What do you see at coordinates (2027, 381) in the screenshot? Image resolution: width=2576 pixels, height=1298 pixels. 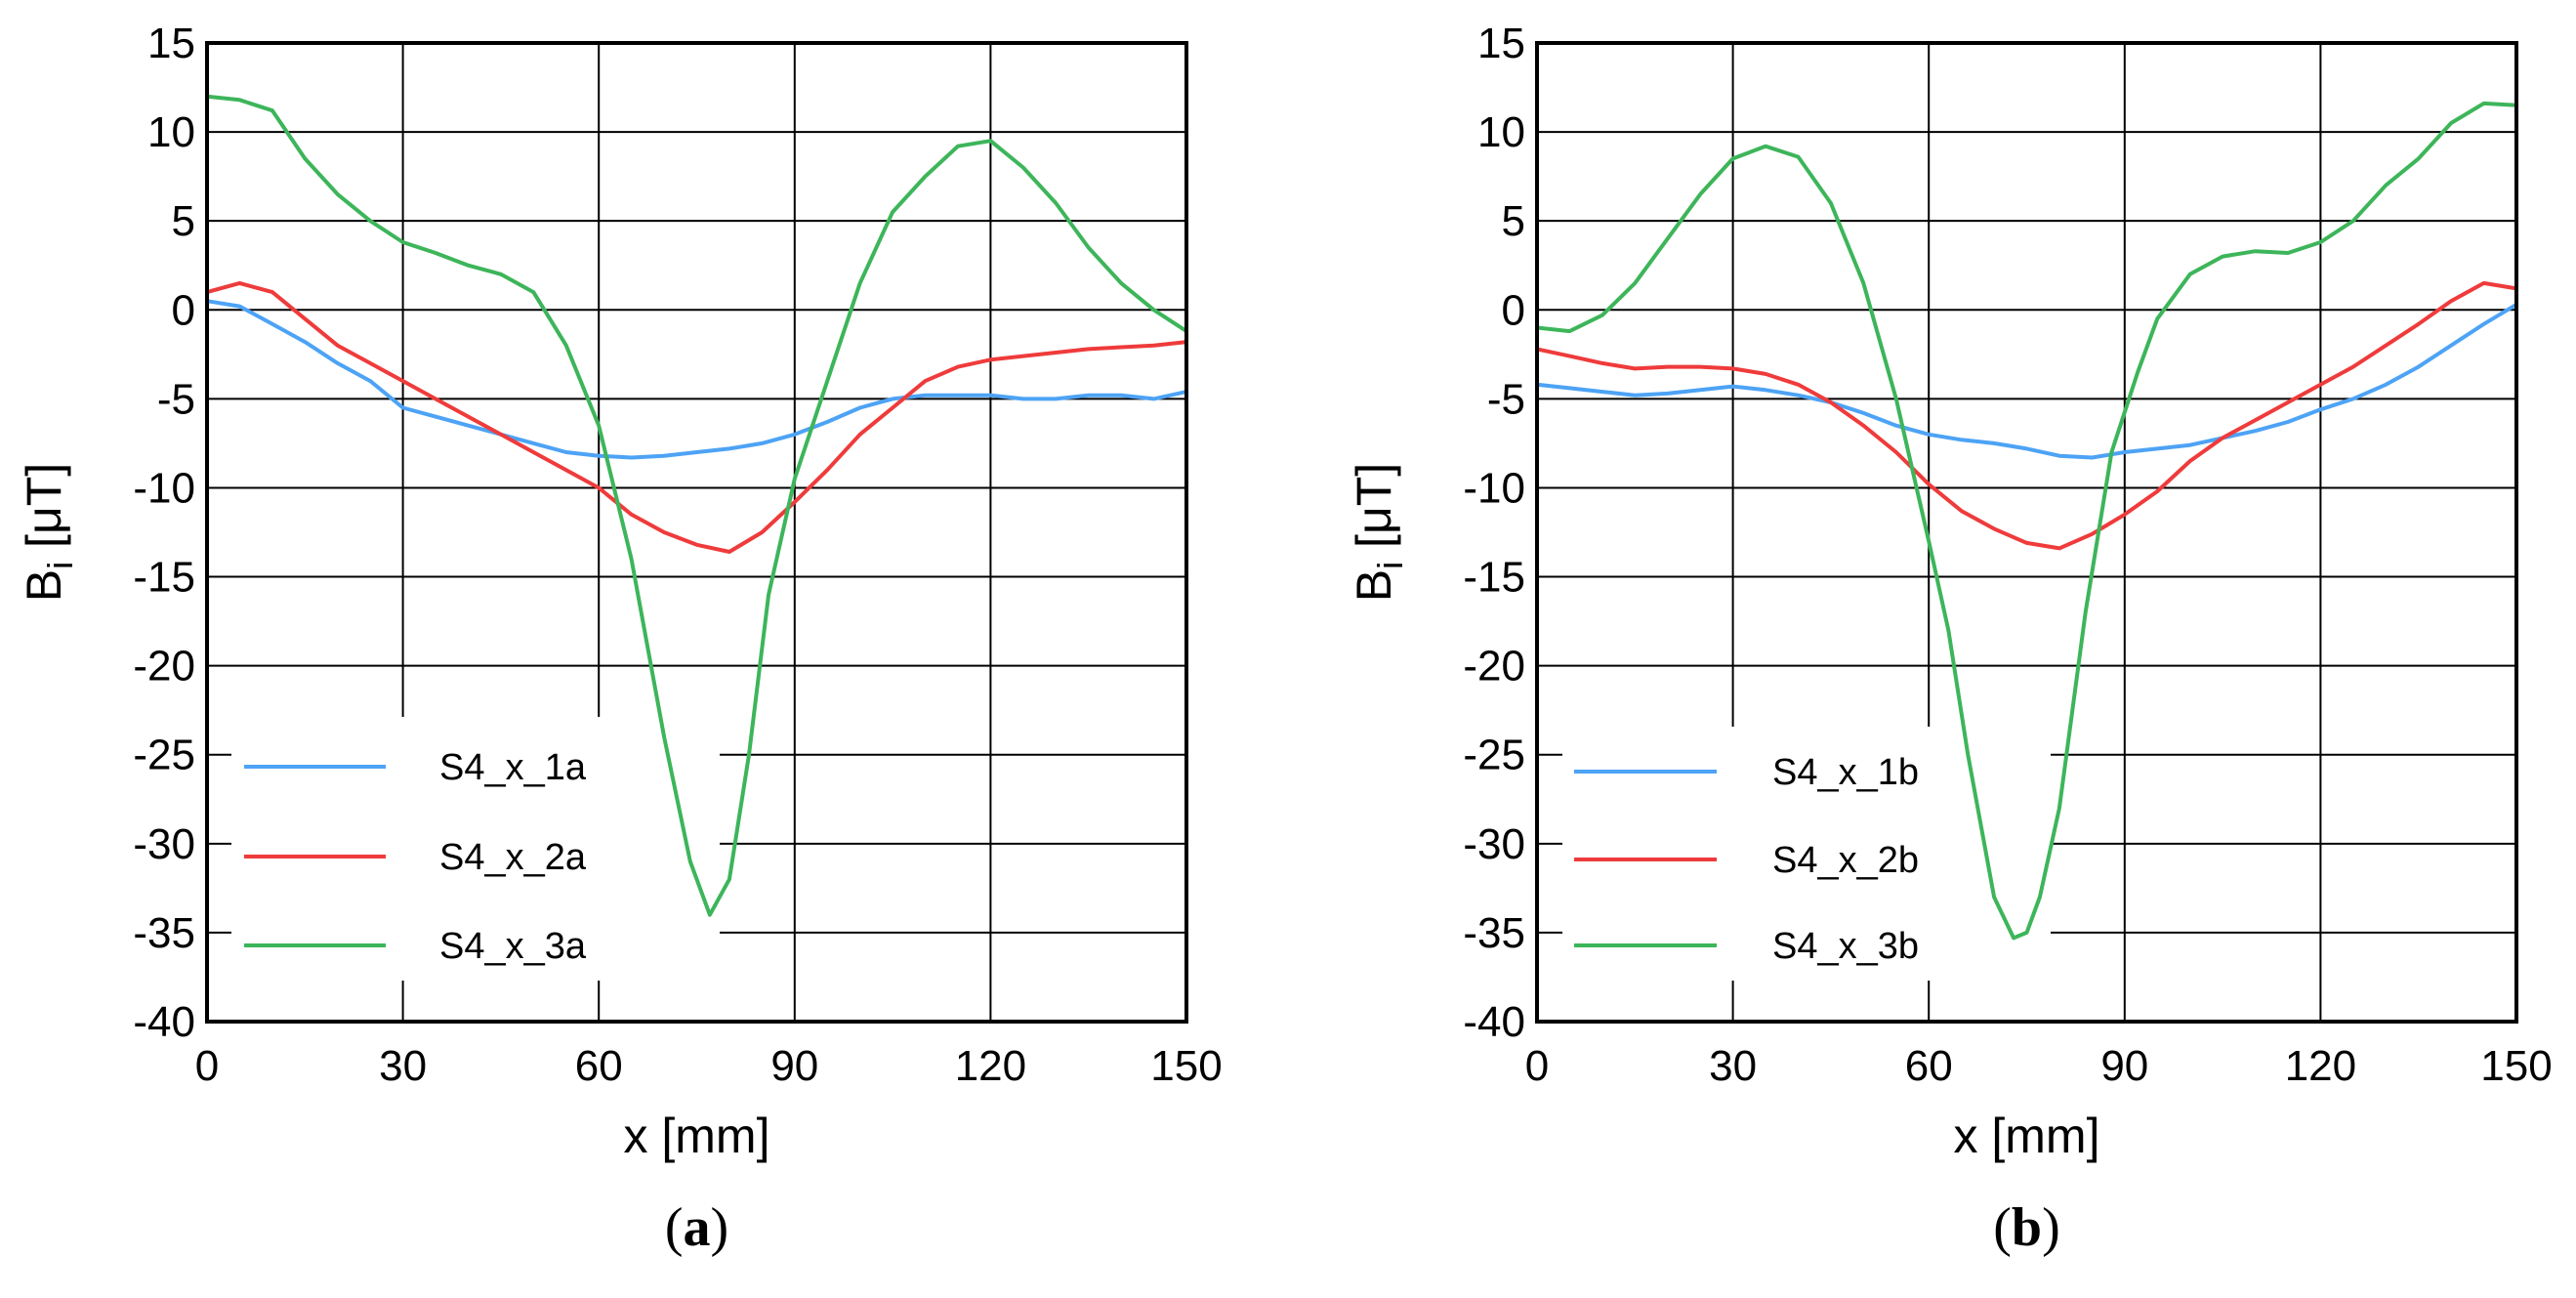 I see `series-line-S4_x_1b` at bounding box center [2027, 381].